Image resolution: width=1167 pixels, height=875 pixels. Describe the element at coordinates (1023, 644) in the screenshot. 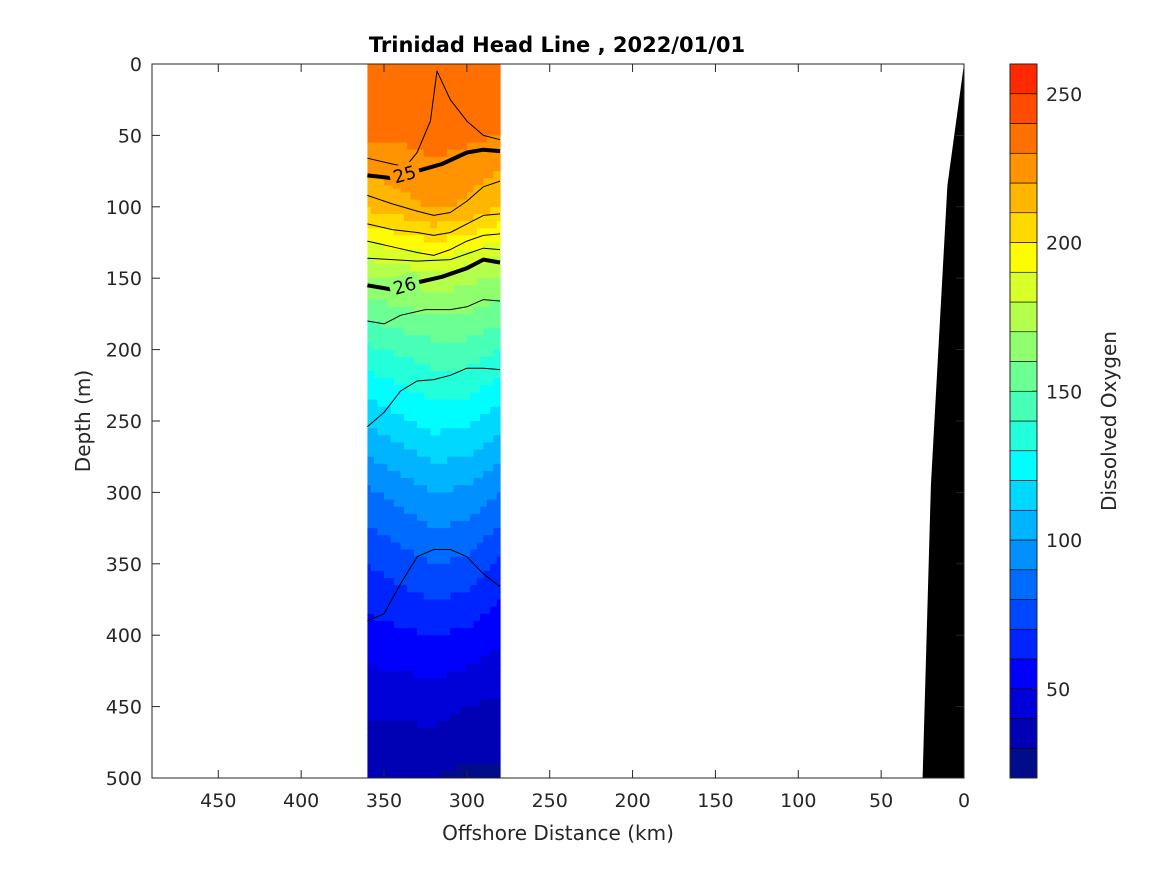

I see `colorbar-swatch` at that location.